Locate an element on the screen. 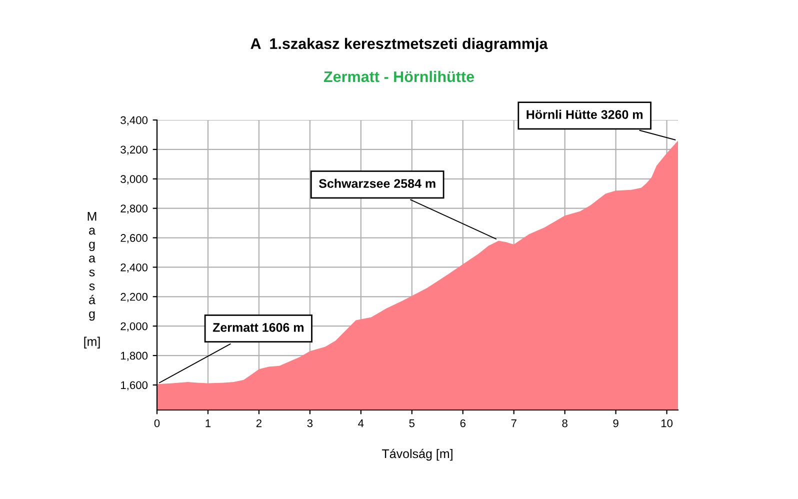  x-tick-label: 1 is located at coordinates (208, 423).